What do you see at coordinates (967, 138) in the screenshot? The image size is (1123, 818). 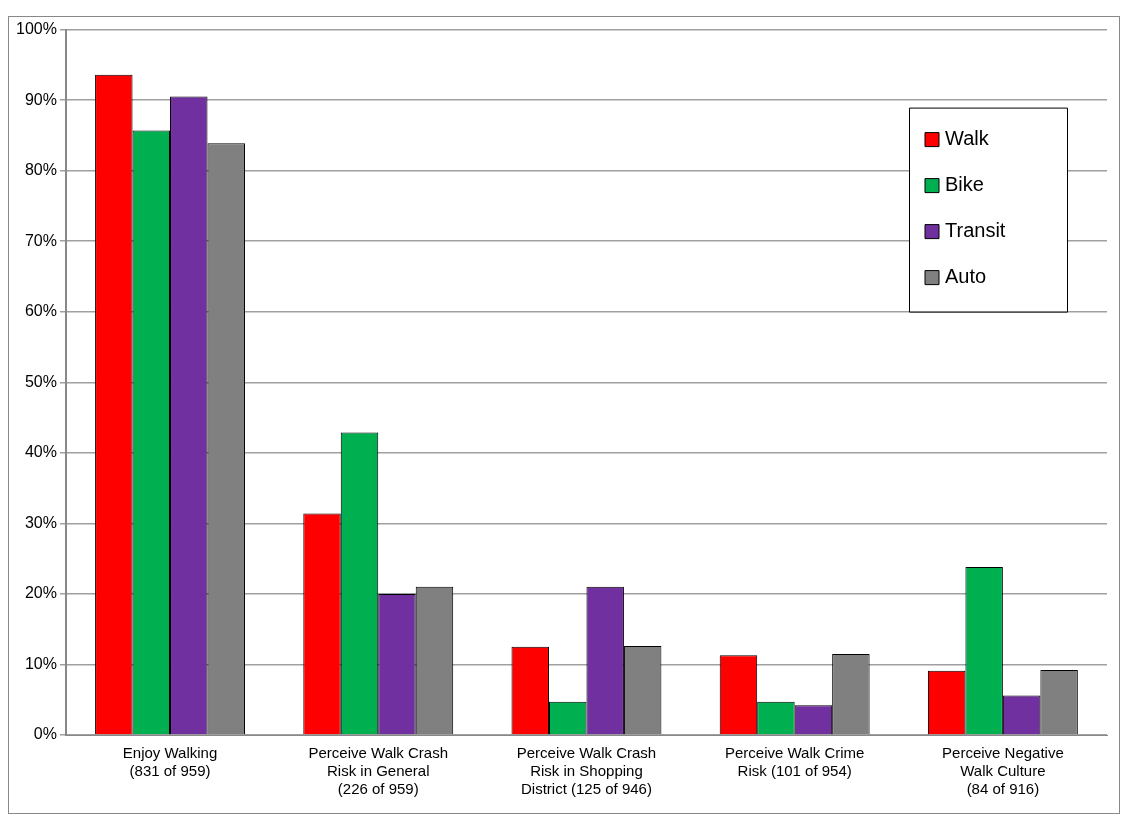 I see `legend-label: Walk` at bounding box center [967, 138].